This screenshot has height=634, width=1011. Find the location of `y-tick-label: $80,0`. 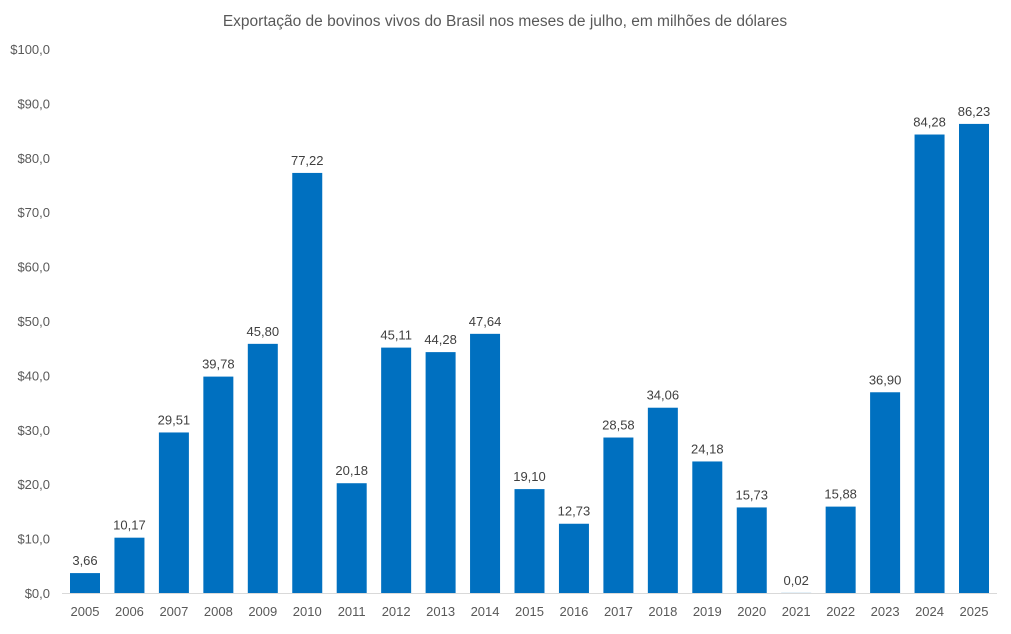

y-tick-label: $80,0 is located at coordinates (33, 158).